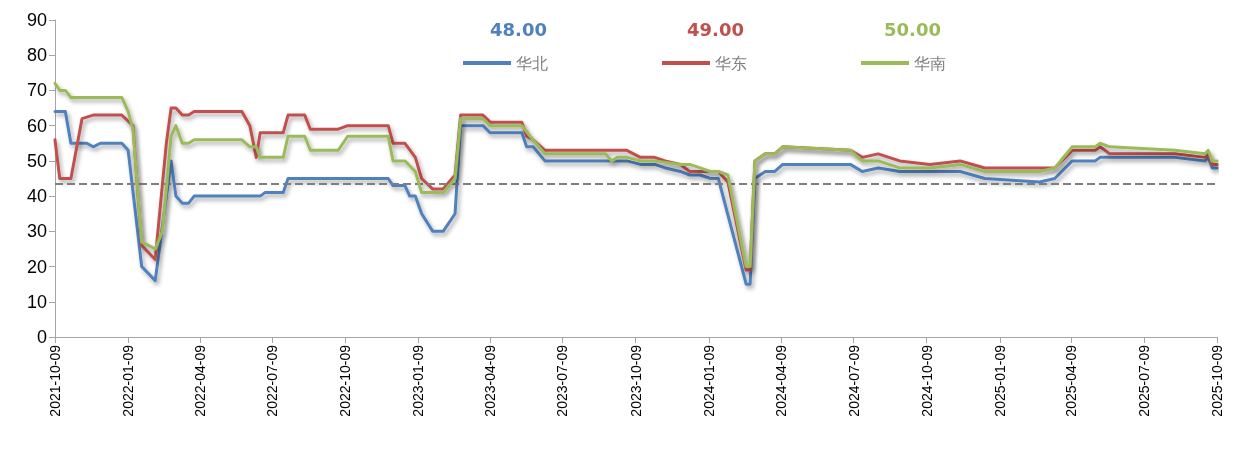 The height and width of the screenshot is (461, 1238). Describe the element at coordinates (715, 29) in the screenshot. I see `annotation: 49.00` at that location.